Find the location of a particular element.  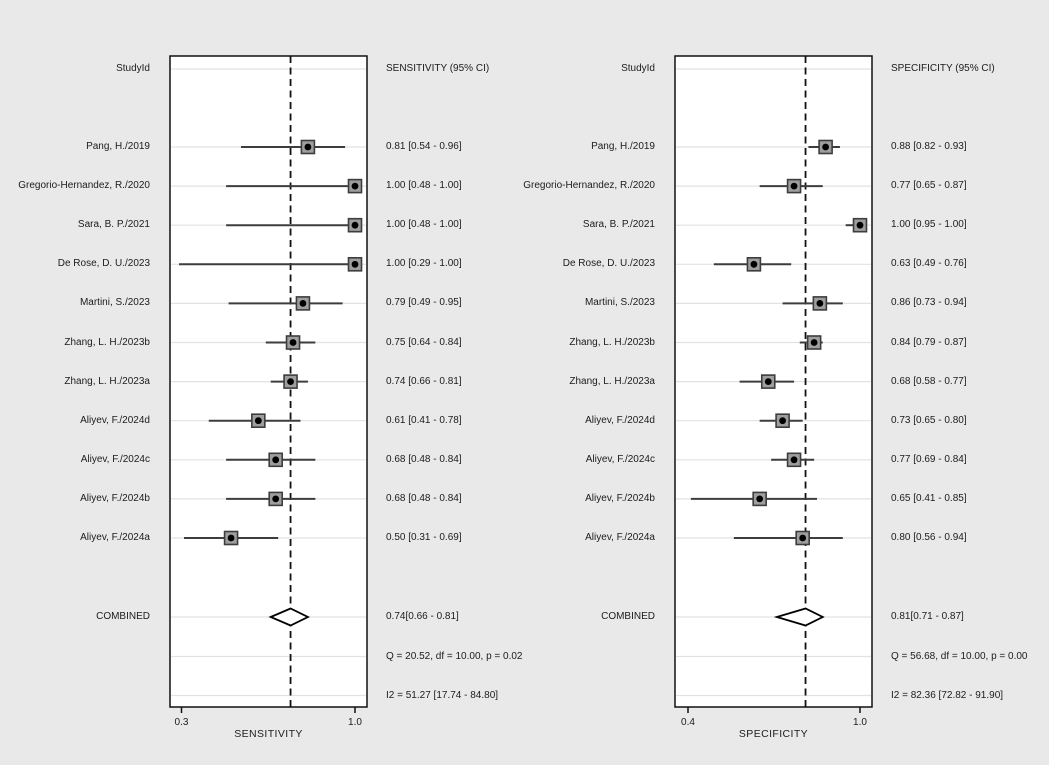

panel-value-header: SPECIFICITY (95% CI) is located at coordinates (943, 68).